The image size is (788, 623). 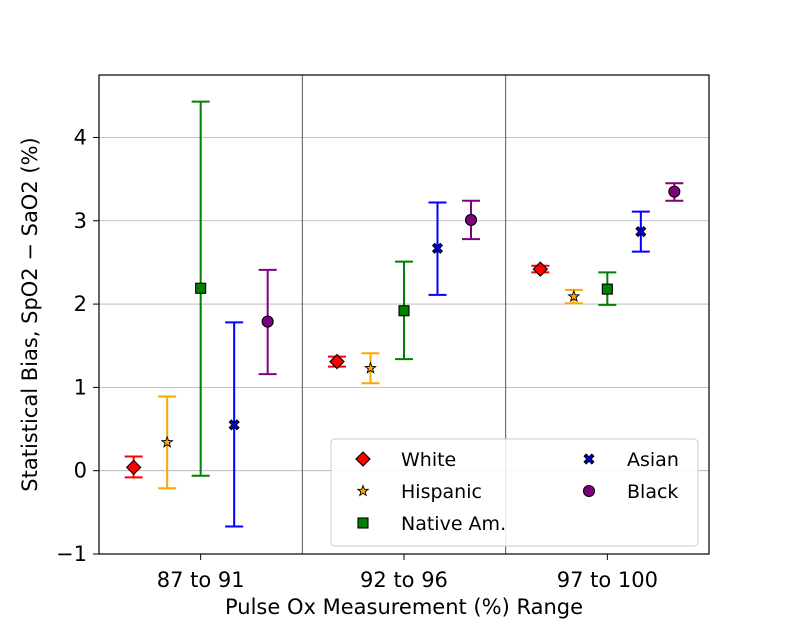 I want to click on x-axis-label: Pulse Ox Measurement (%) Range, so click(x=404, y=607).